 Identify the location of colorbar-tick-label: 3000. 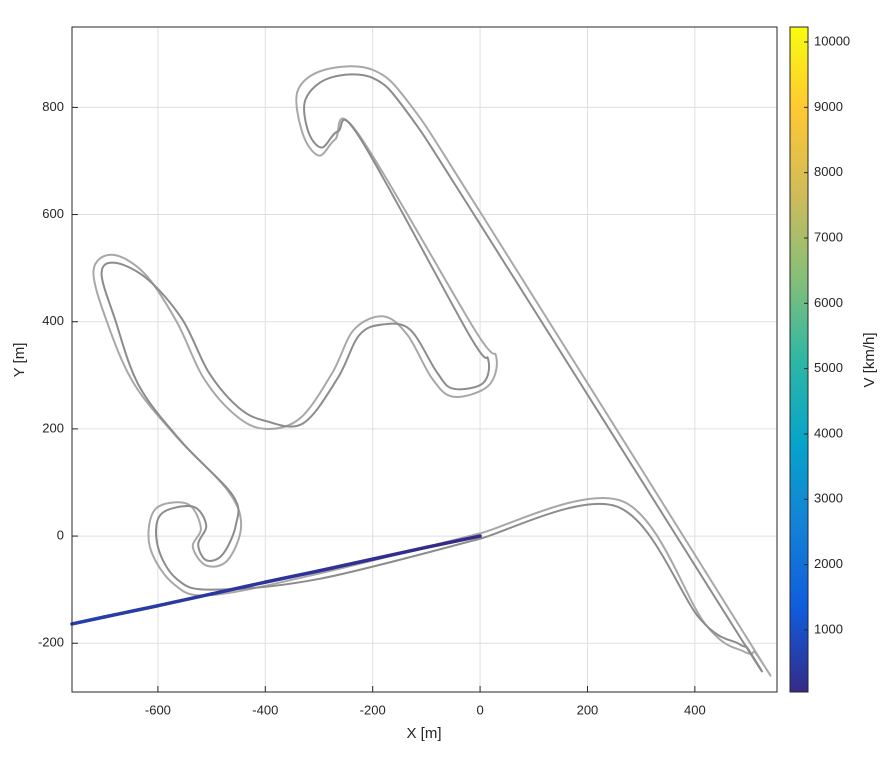
(828, 498).